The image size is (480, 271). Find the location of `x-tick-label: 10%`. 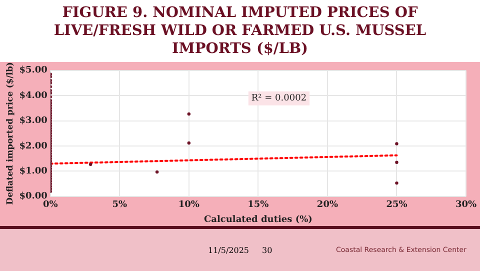

x-tick-label: 10% is located at coordinates (189, 205).